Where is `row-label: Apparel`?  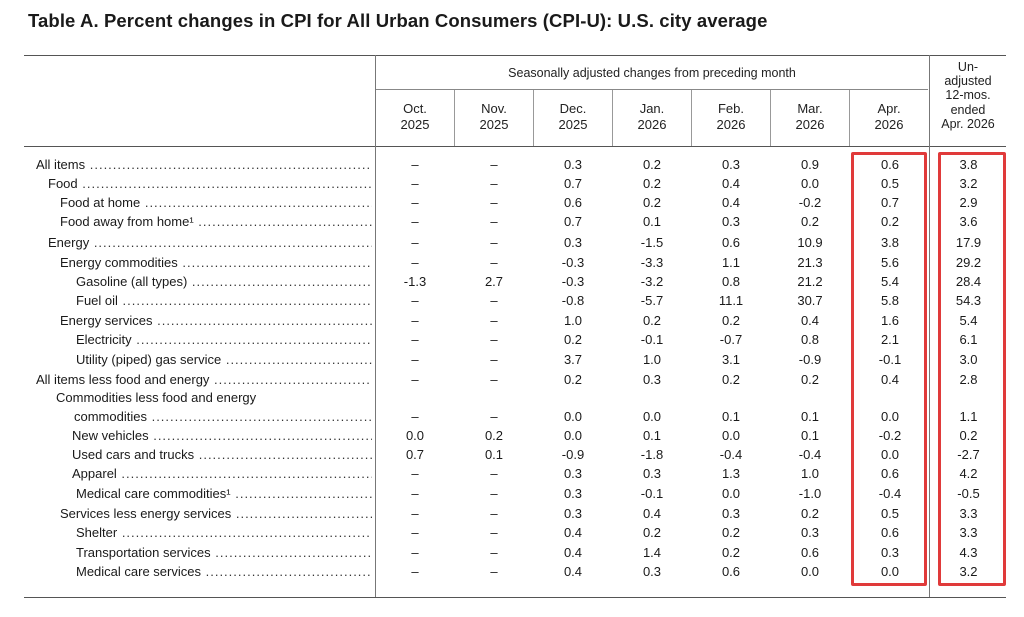
row-label: Apparel is located at coordinates (222, 473).